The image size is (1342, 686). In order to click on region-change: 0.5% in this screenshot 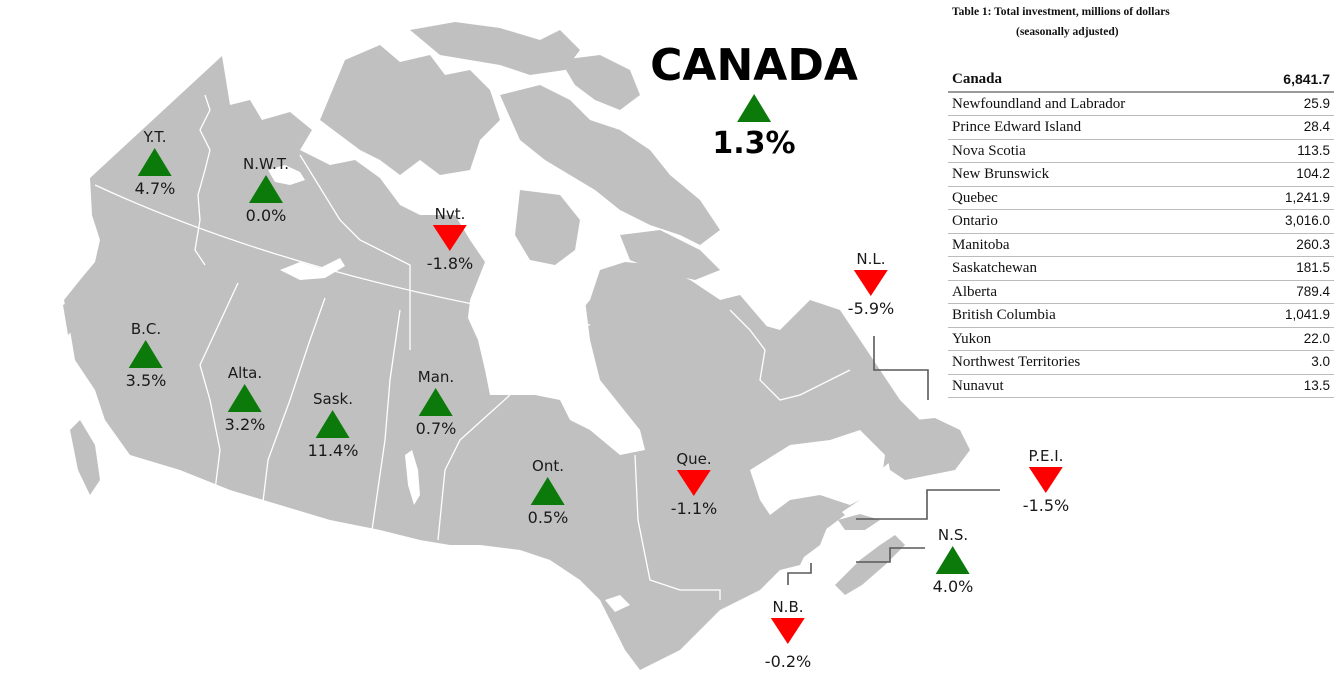, I will do `click(548, 517)`.